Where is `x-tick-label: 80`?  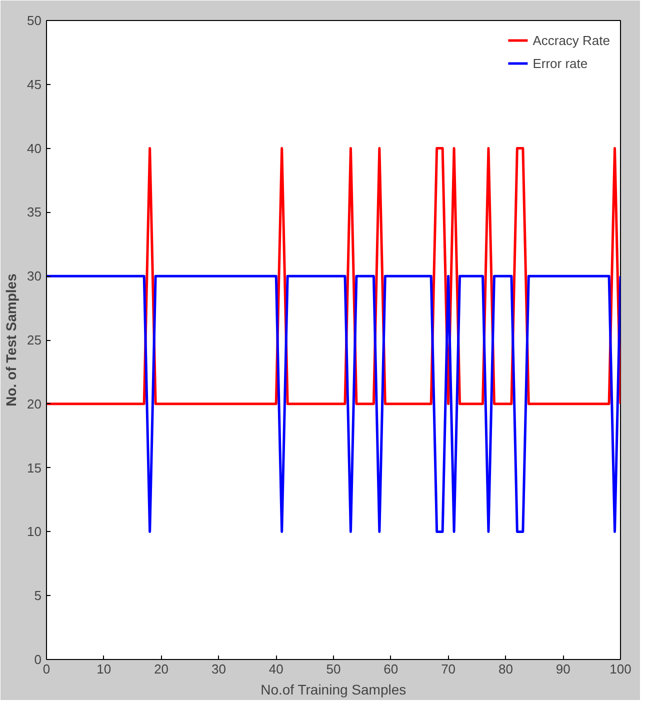
x-tick-label: 80 is located at coordinates (505, 669).